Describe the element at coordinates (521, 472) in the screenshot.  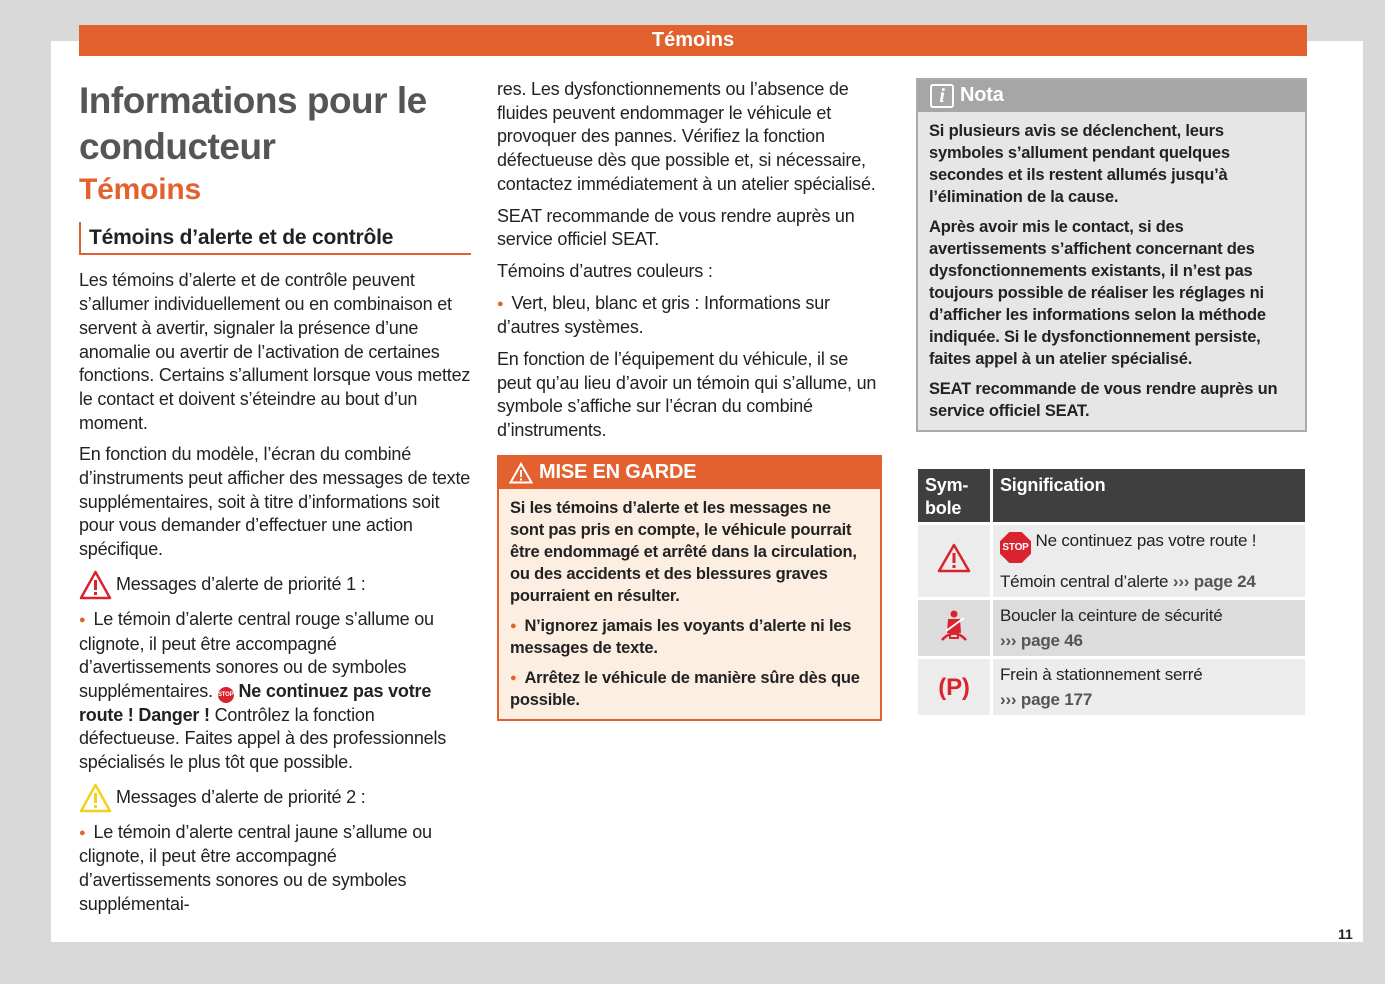
I see `warning-icon` at that location.